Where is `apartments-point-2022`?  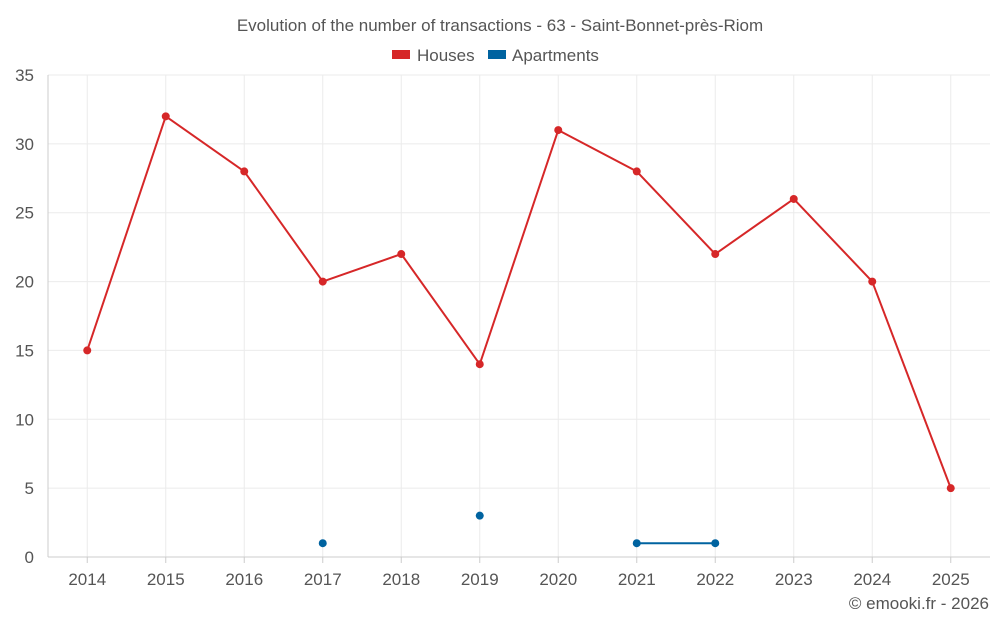 apartments-point-2022 is located at coordinates (715, 543).